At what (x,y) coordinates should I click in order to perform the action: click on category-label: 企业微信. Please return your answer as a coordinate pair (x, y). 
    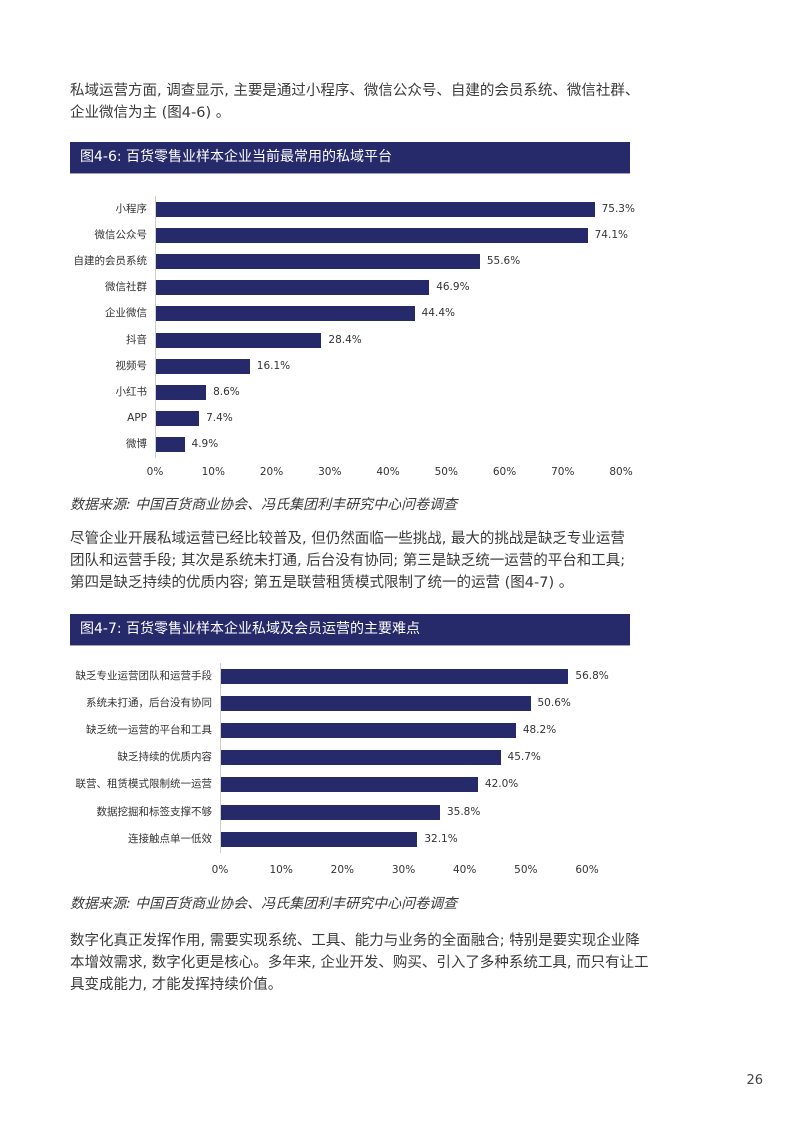
    Looking at the image, I should click on (126, 313).